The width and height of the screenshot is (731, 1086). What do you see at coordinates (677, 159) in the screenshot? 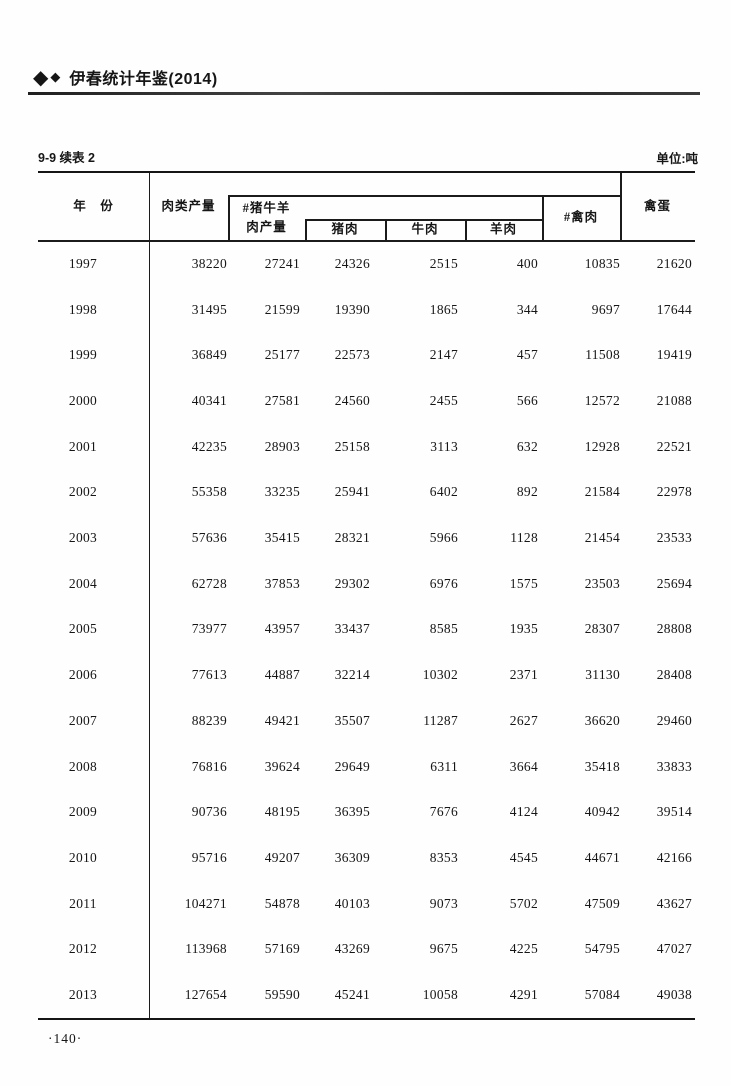
I see `unit-label: 单位:吨` at bounding box center [677, 159].